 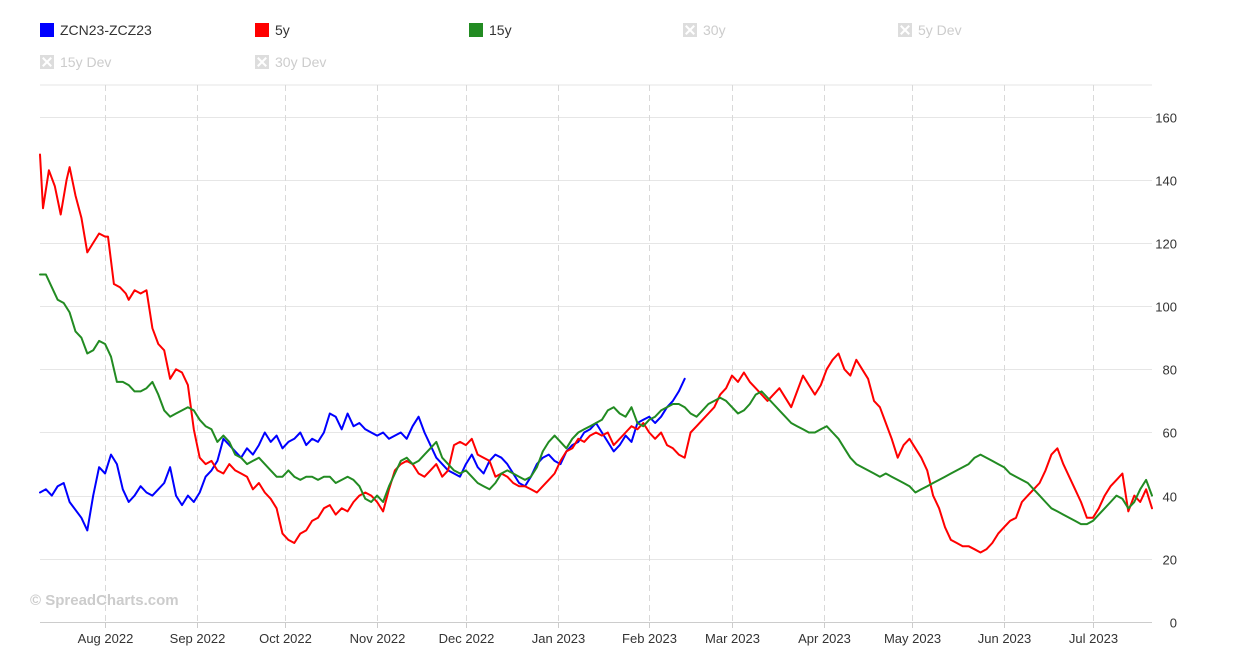 What do you see at coordinates (1166, 307) in the screenshot?
I see `y-tick-label: 100` at bounding box center [1166, 307].